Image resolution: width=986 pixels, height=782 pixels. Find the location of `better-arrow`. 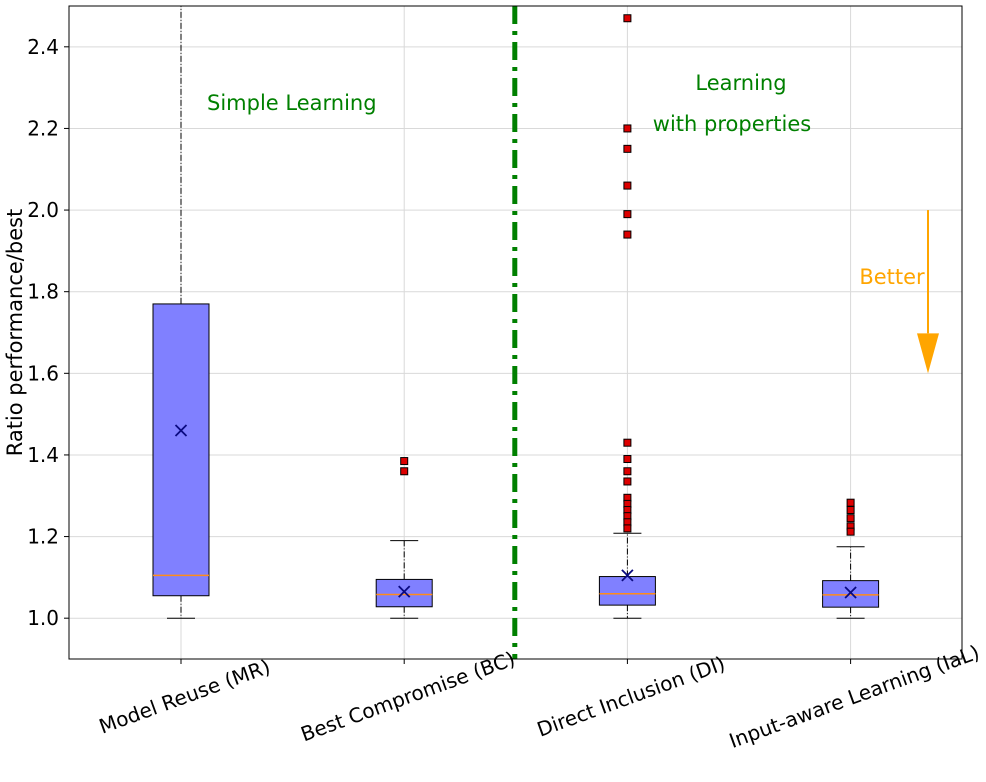

better-arrow is located at coordinates (928, 292).